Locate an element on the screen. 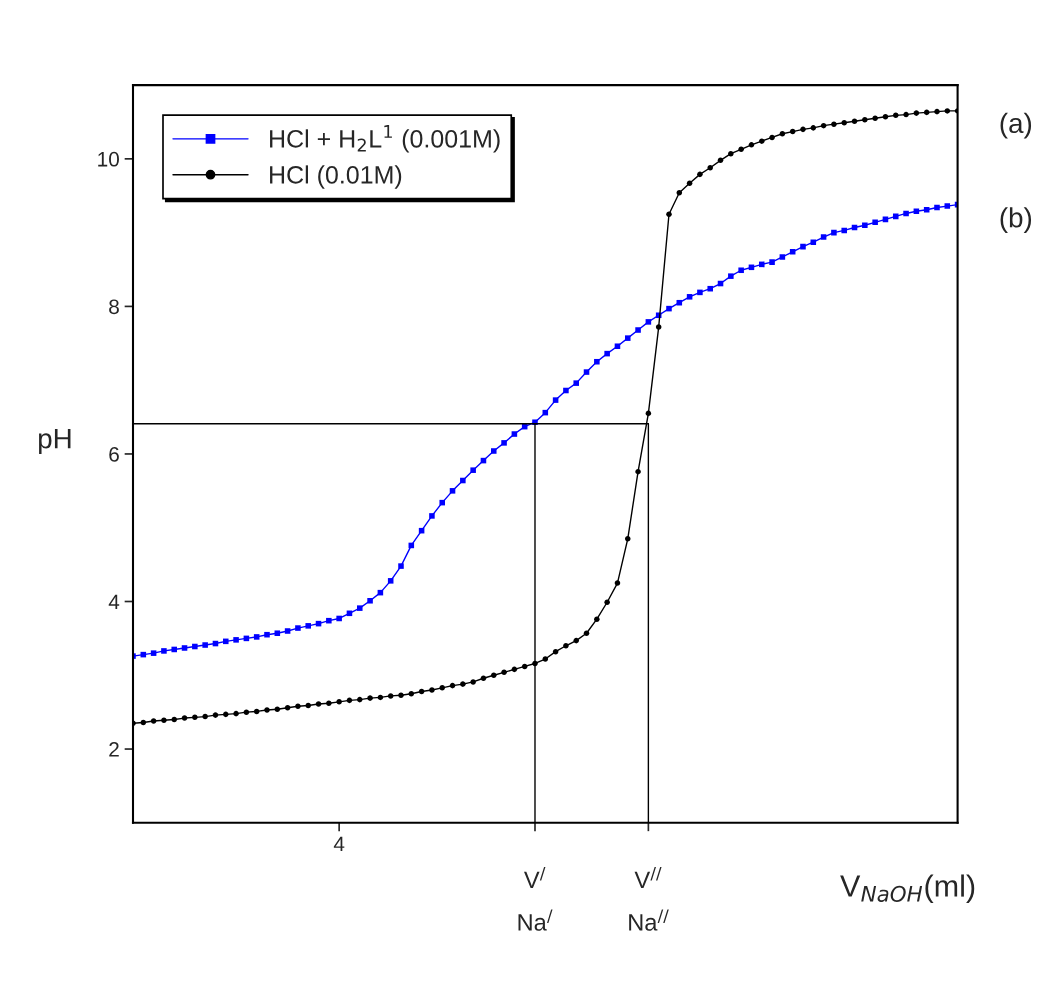 The height and width of the screenshot is (1001, 1064). y-tick-label: 2 is located at coordinates (114, 749).